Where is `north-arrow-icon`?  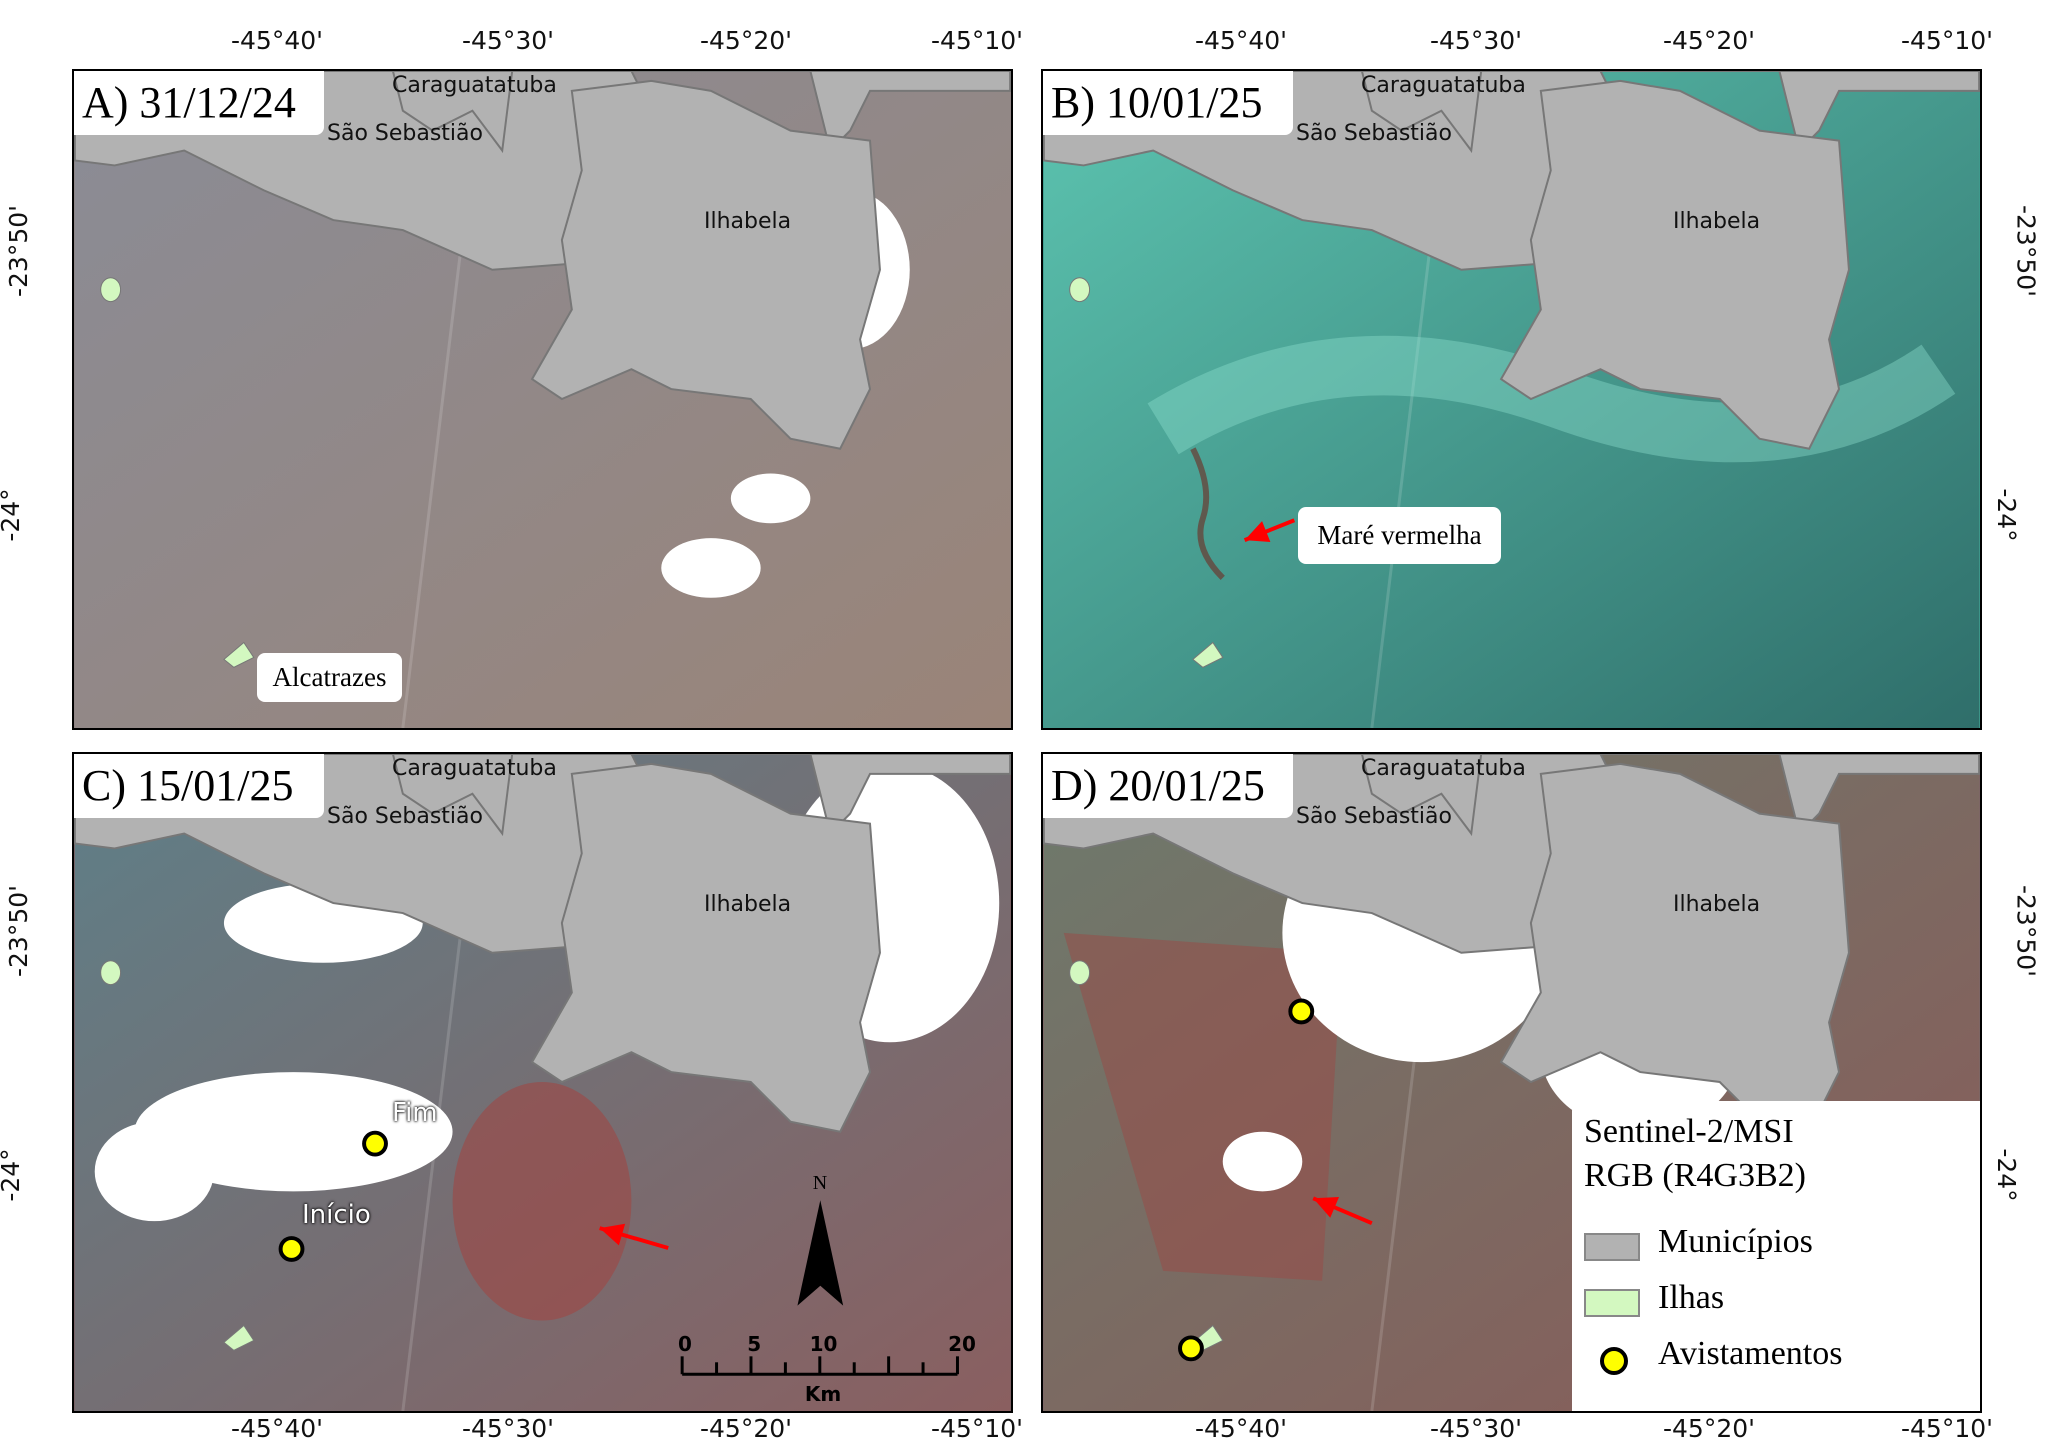 north-arrow-icon is located at coordinates (820, 1253).